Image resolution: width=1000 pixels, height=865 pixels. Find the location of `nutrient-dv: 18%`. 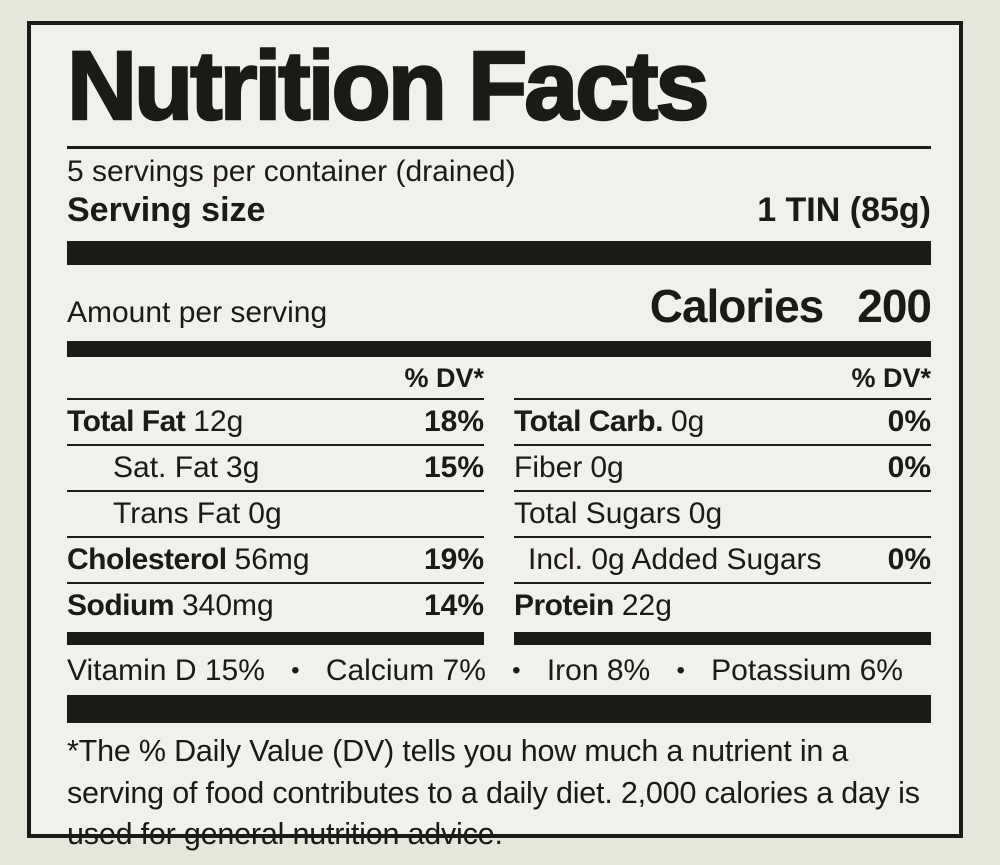

nutrient-dv: 18% is located at coordinates (453, 422).